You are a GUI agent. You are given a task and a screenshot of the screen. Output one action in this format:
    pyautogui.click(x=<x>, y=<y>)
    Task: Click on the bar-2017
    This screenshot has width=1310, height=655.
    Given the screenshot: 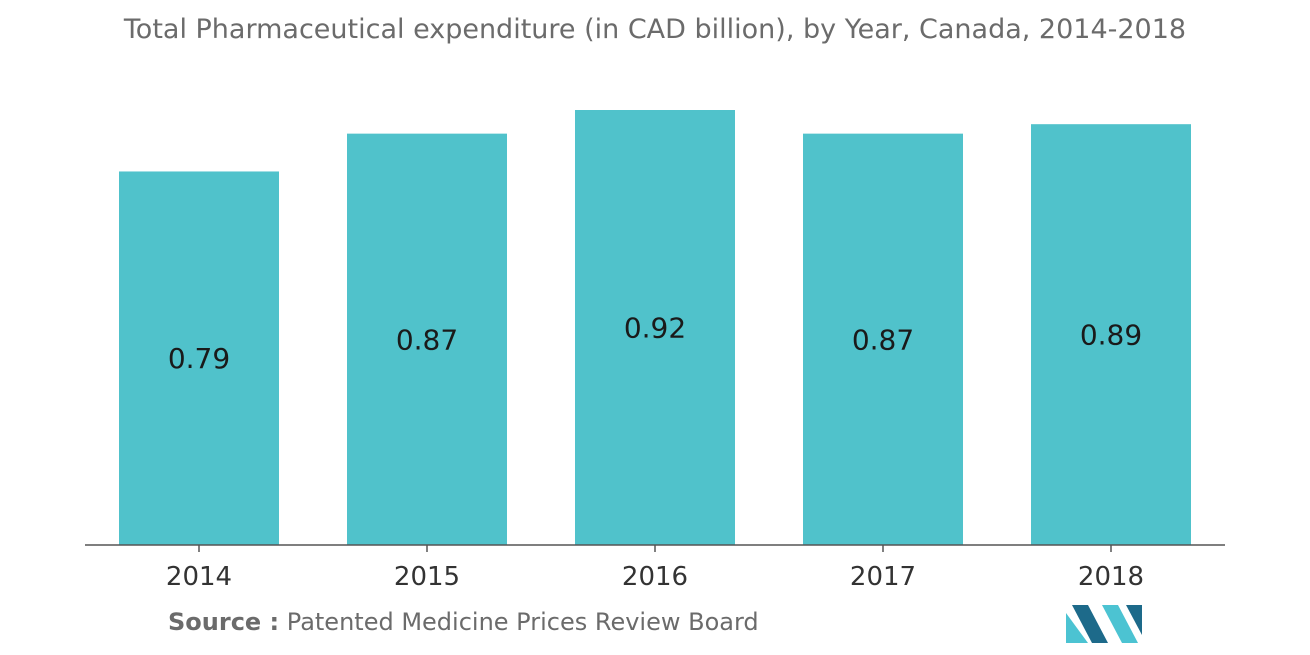 What is the action you would take?
    pyautogui.click(x=883, y=339)
    